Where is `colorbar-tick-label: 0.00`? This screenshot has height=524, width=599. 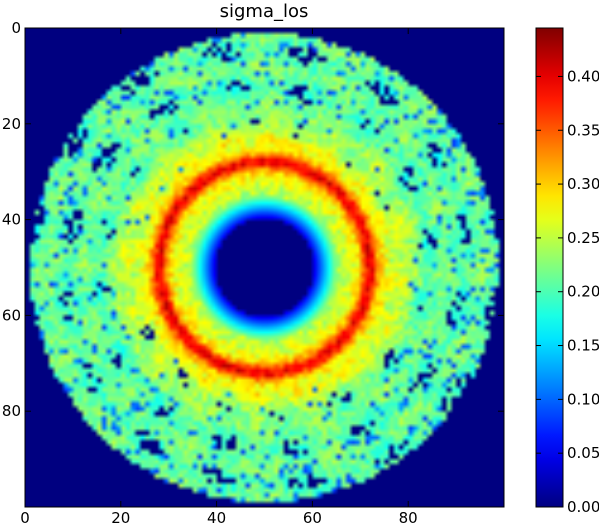
colorbar-tick-label: 0.00 is located at coordinates (583, 507).